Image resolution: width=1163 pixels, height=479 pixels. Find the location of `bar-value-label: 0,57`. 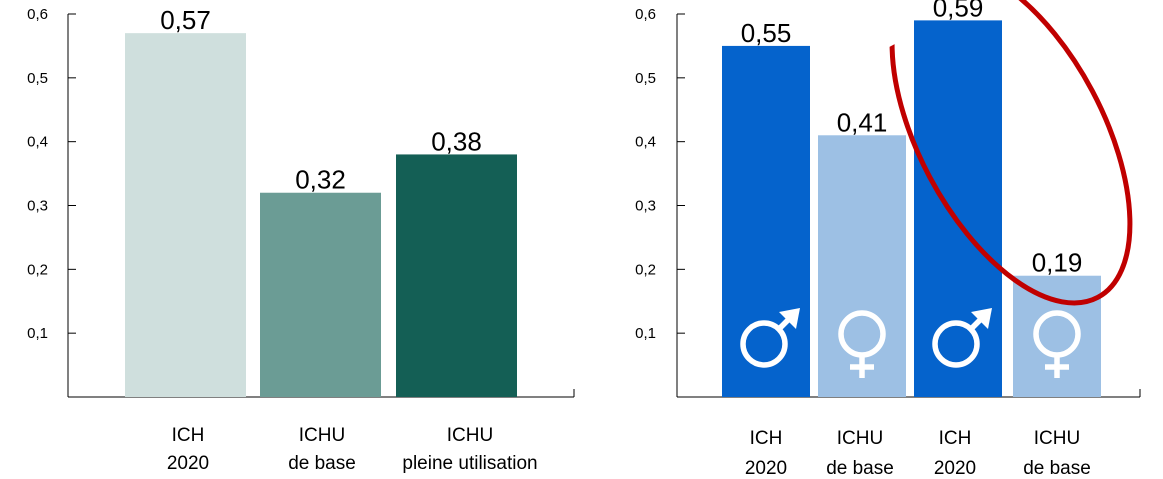

bar-value-label: 0,57 is located at coordinates (185, 20).